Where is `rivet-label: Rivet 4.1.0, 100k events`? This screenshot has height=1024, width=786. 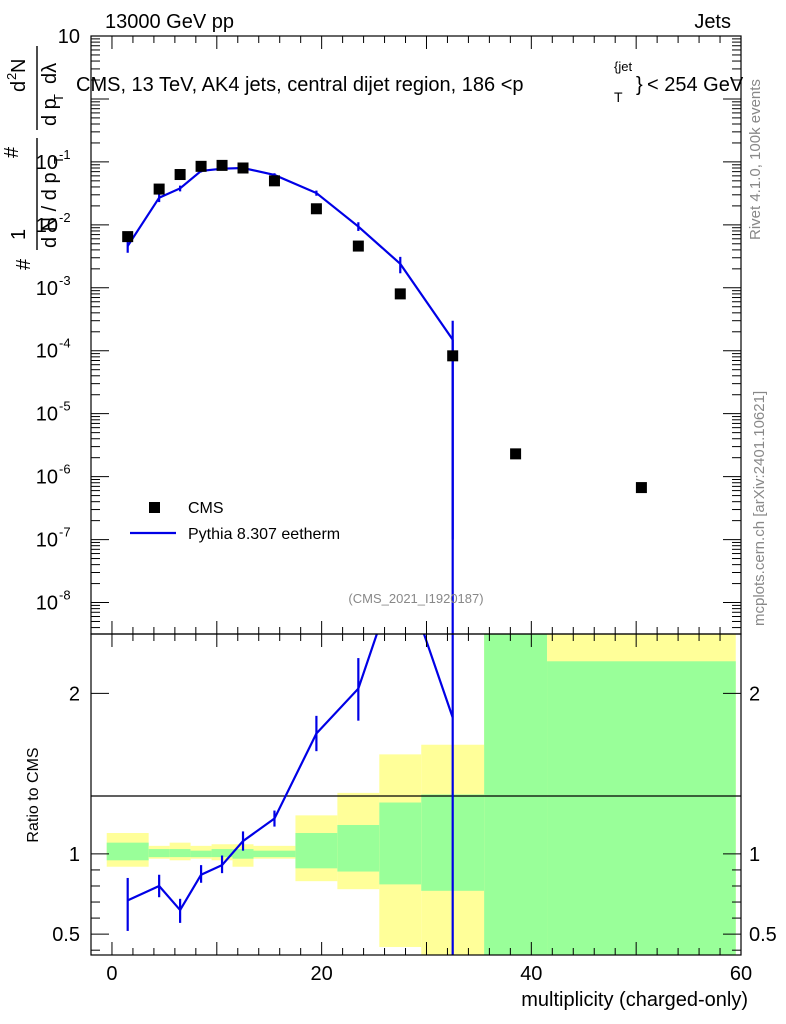 rivet-label: Rivet 4.1.0, 100k events is located at coordinates (755, 159).